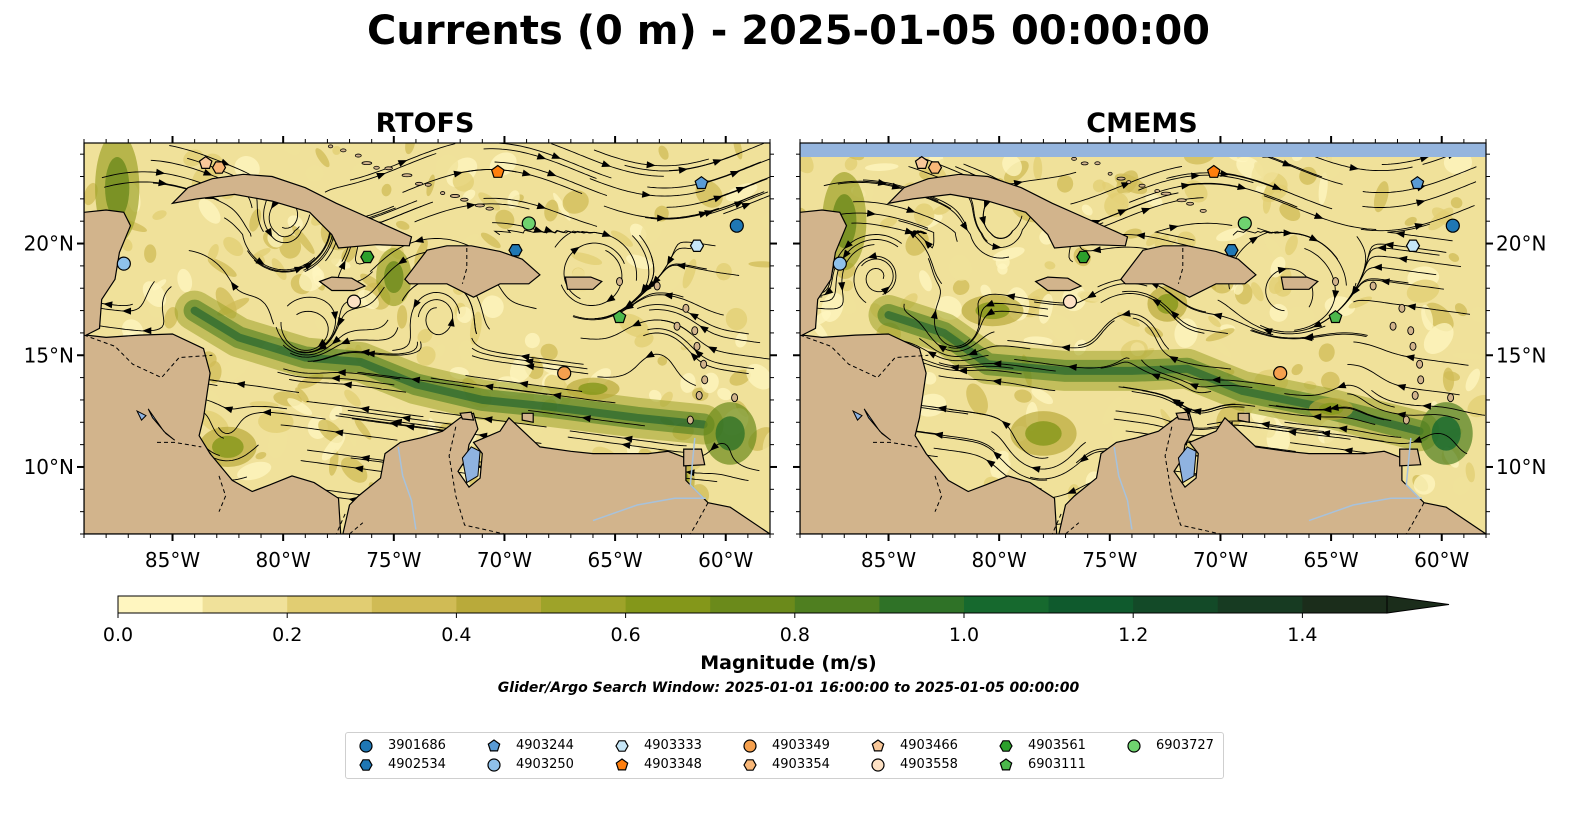 This screenshot has width=1577, height=827. I want to click on lon-tick-label: 60°W, so click(725, 560).